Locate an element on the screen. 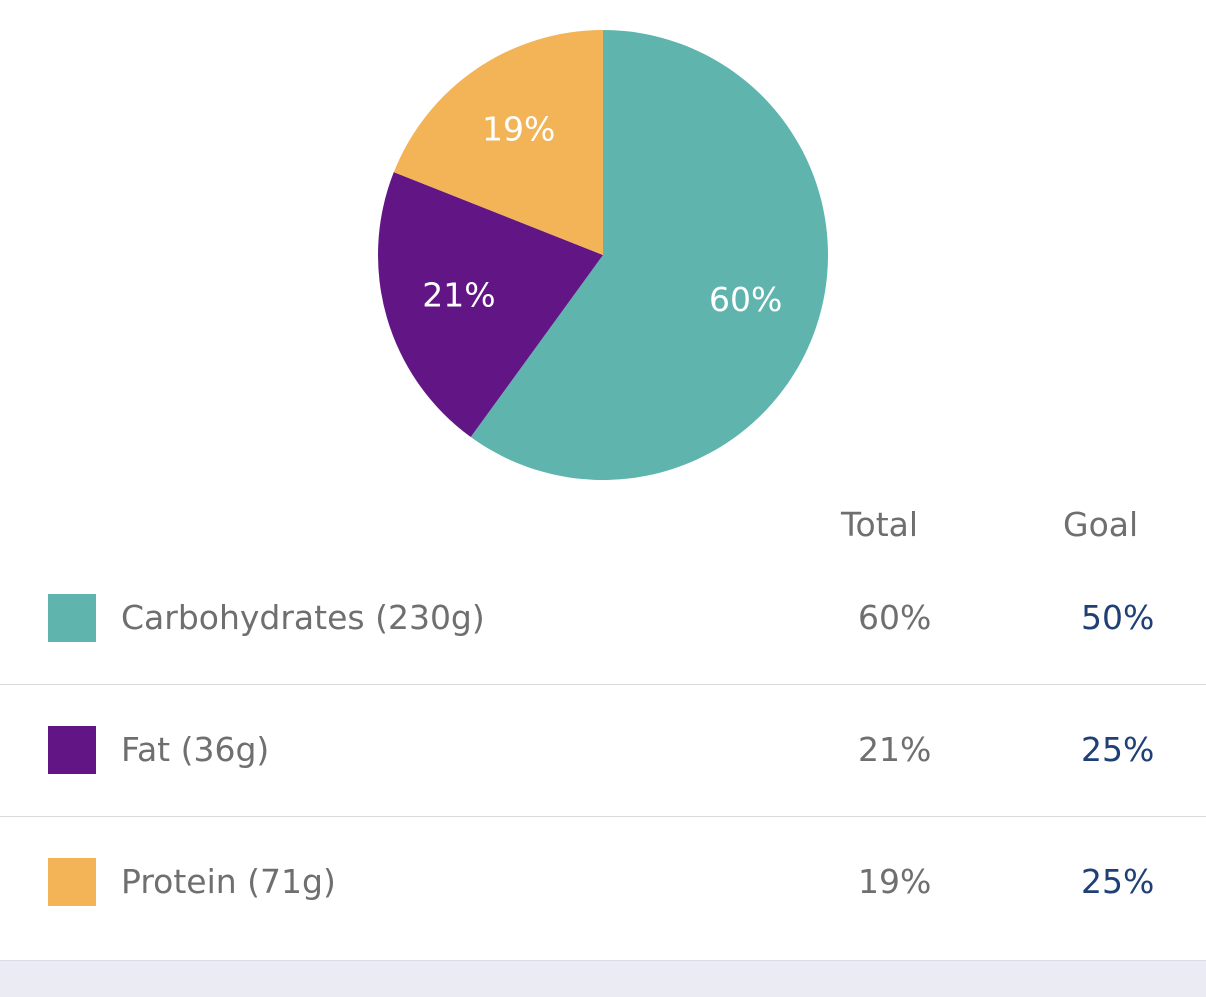 The height and width of the screenshot is (997, 1206). pie-slice-carbohydrates is located at coordinates (649, 255).